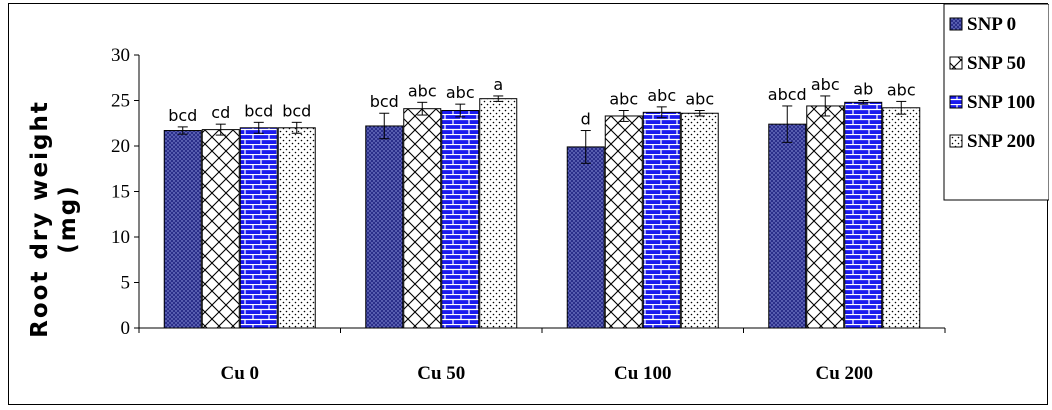 Image resolution: width=1052 pixels, height=410 pixels. I want to click on legend-label: SNP 100, so click(1001, 102).